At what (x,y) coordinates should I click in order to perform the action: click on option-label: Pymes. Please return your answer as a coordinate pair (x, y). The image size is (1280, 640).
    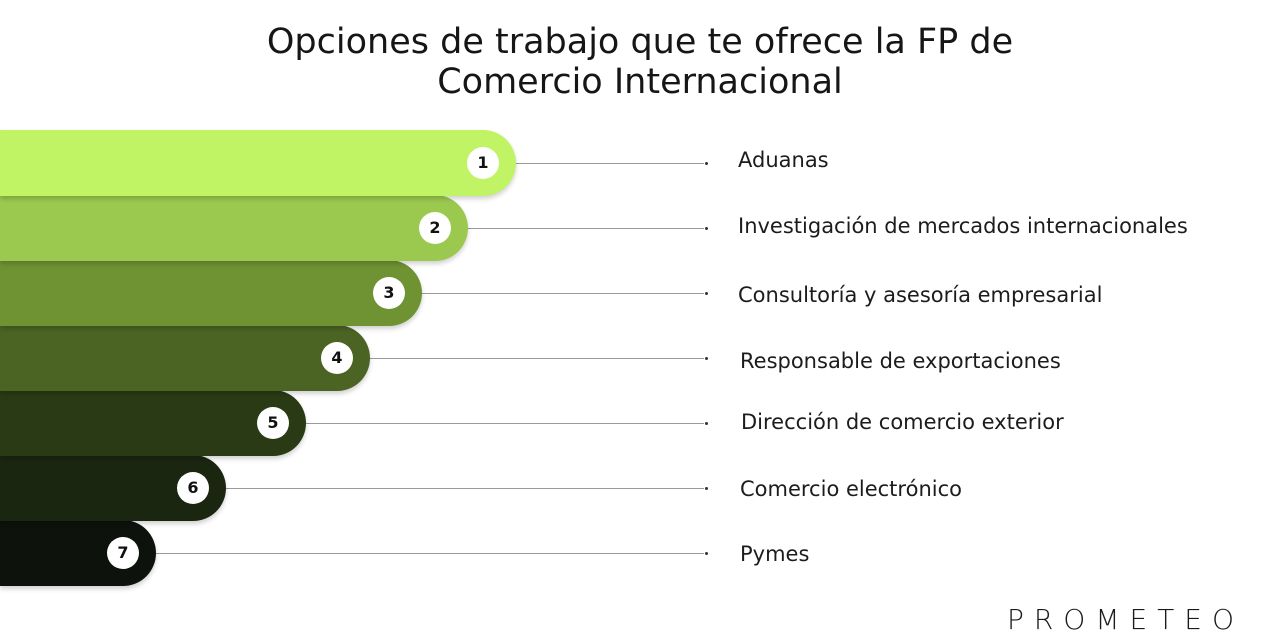
    Looking at the image, I should click on (775, 554).